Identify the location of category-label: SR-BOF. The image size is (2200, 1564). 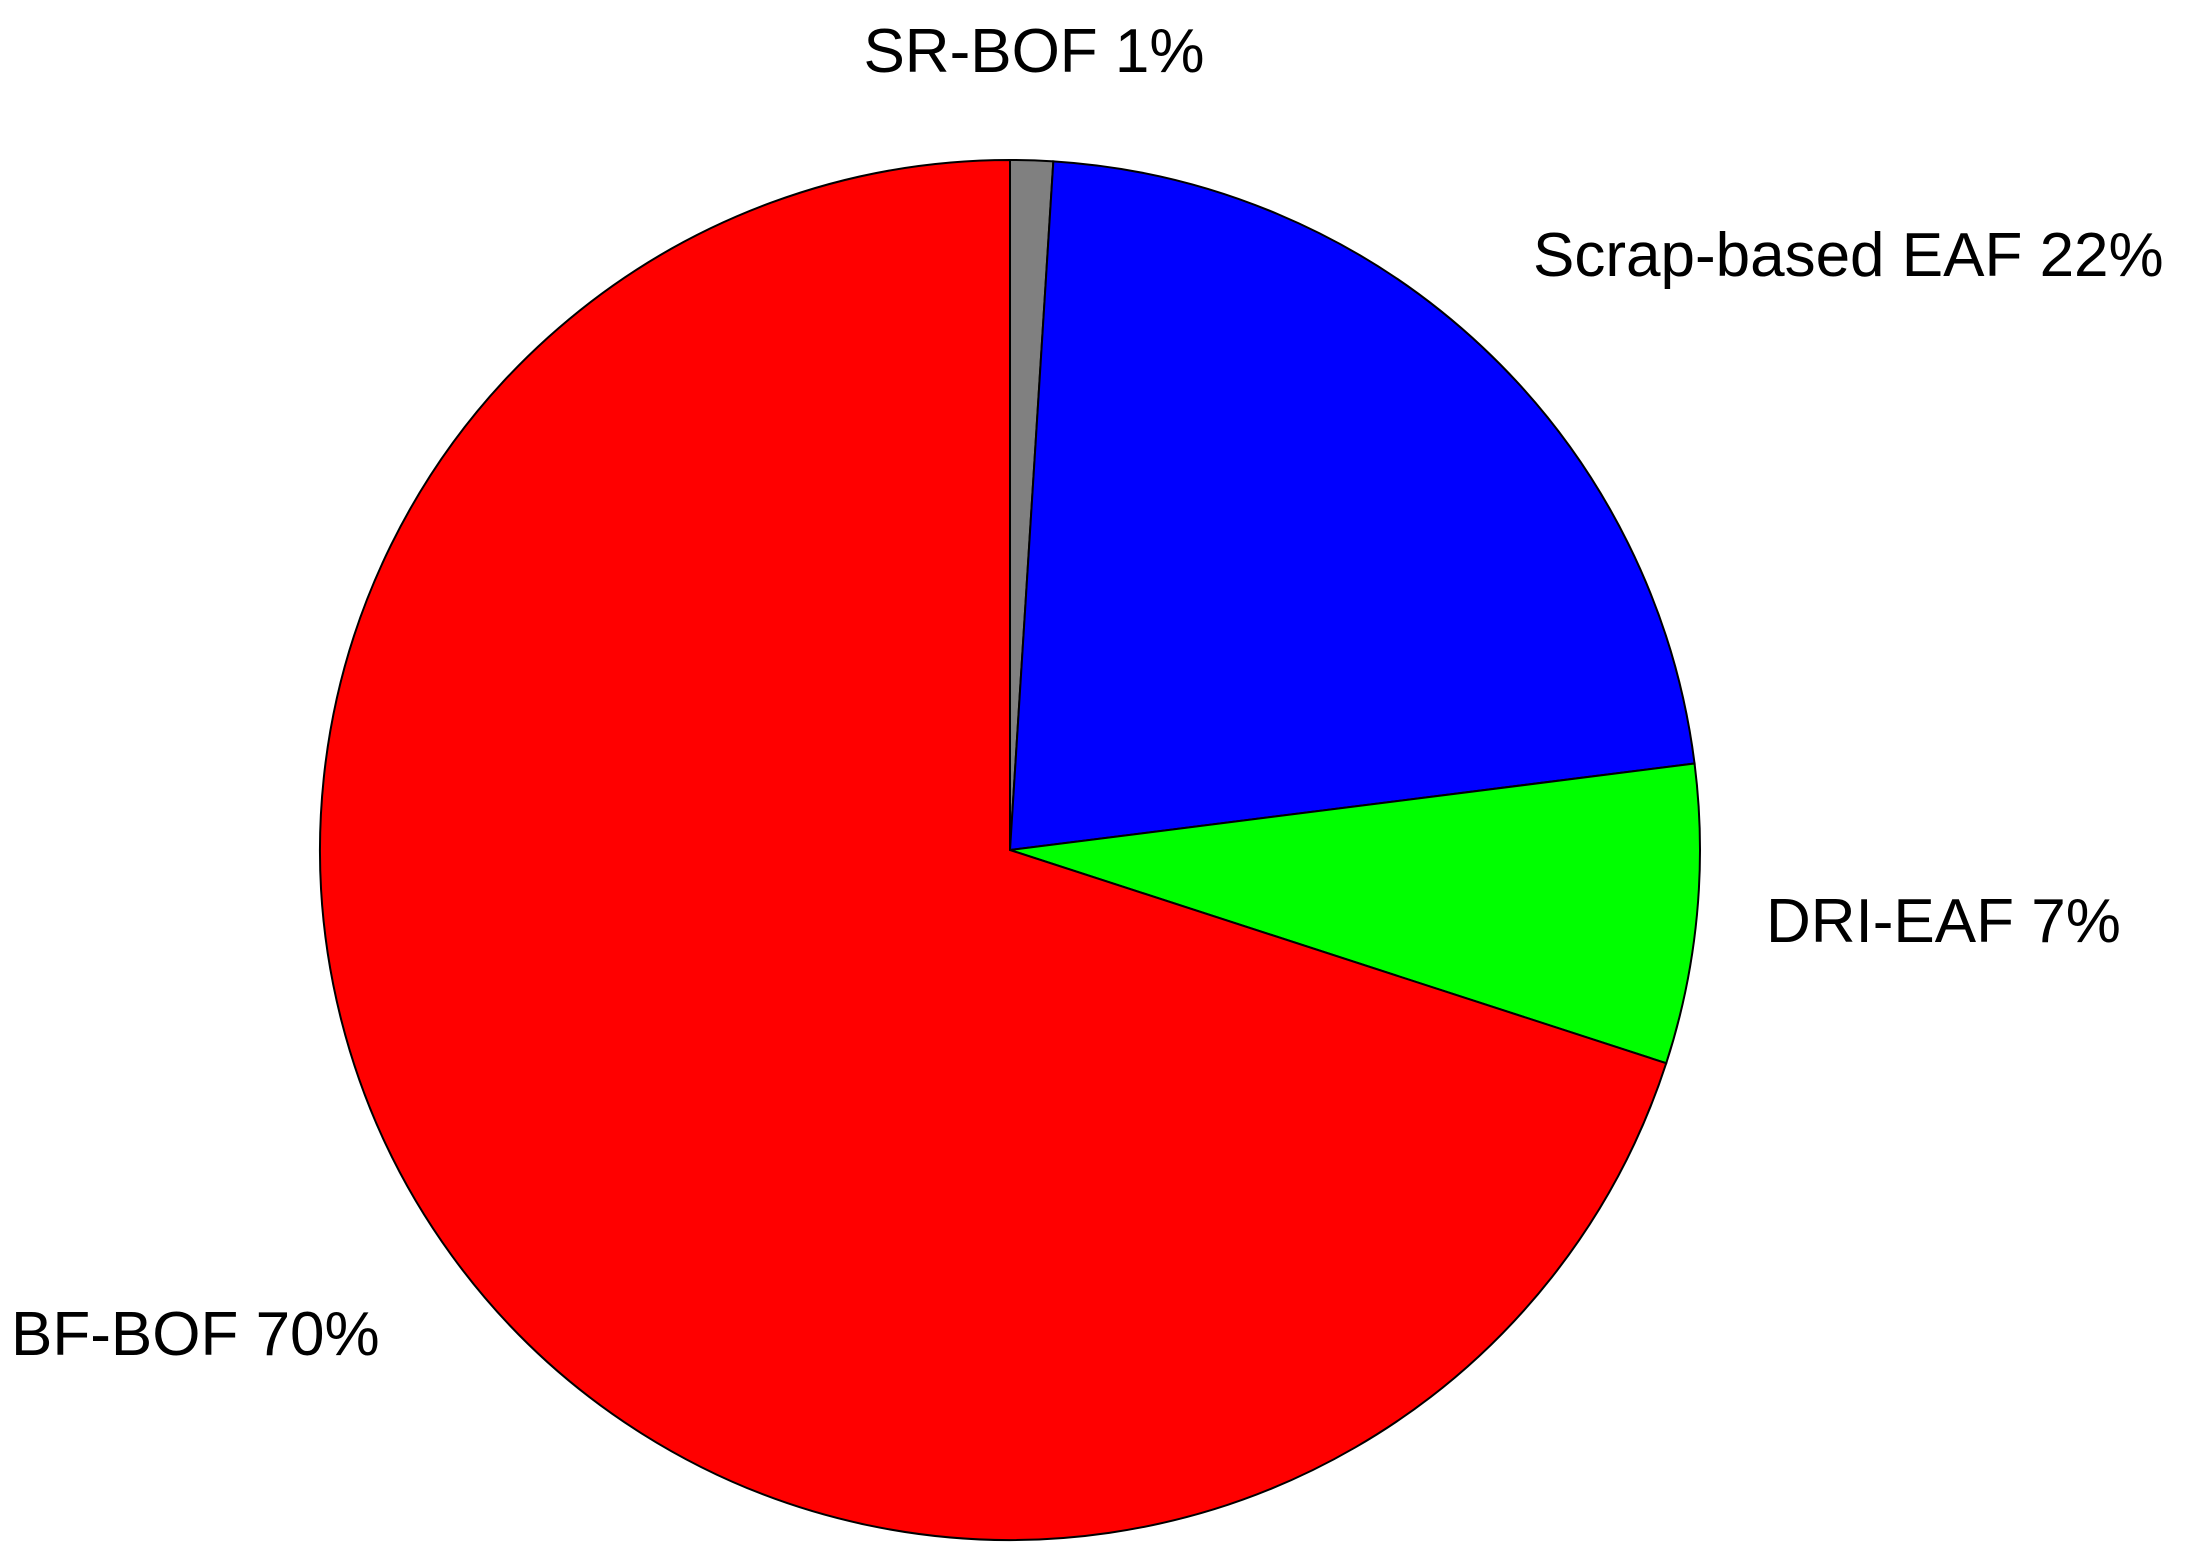
(980, 51).